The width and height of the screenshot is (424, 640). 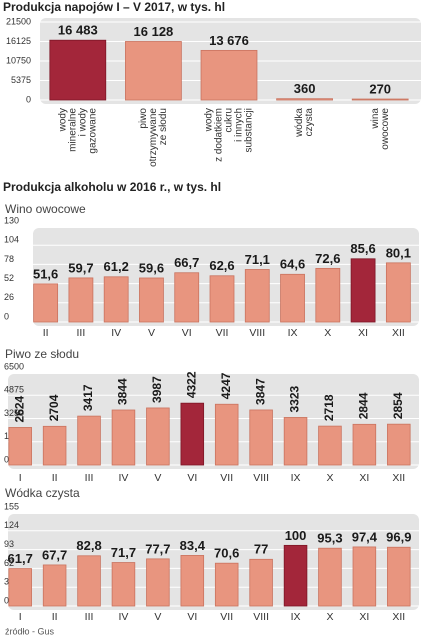 I want to click on value-label: 70,6, so click(x=226, y=553).